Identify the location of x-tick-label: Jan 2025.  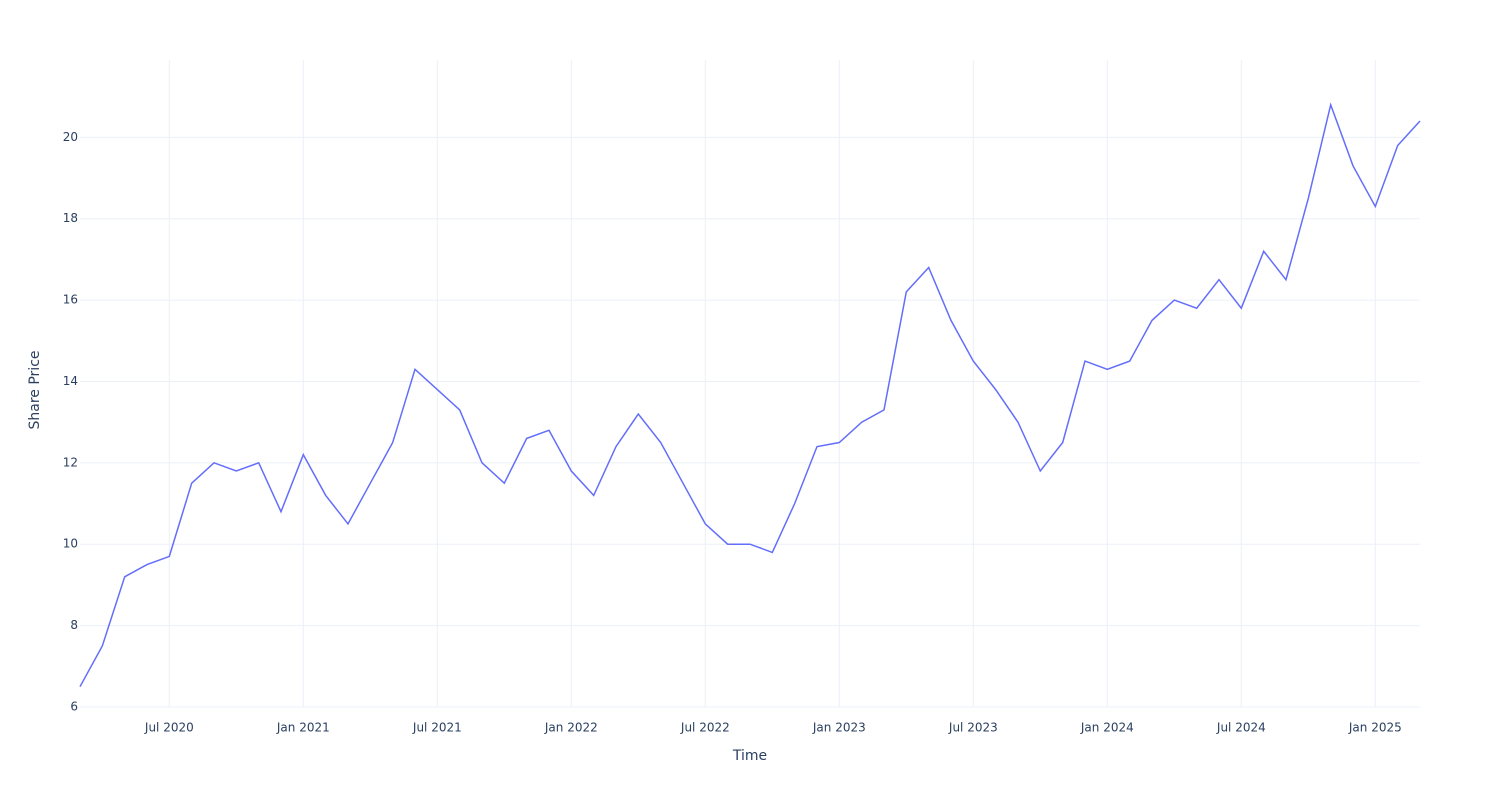
(1375, 728).